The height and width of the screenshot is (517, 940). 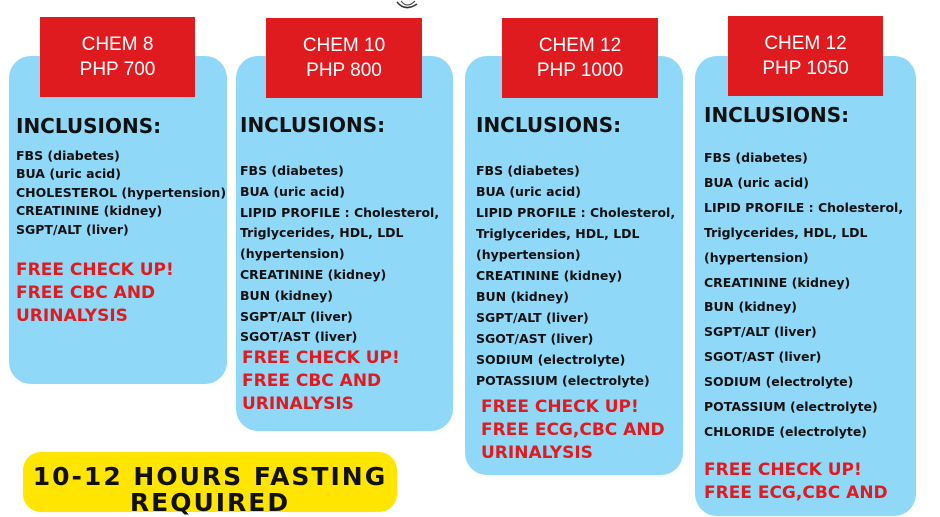 I want to click on list-item: CHOLESTEROL (hypertension), so click(x=121, y=192).